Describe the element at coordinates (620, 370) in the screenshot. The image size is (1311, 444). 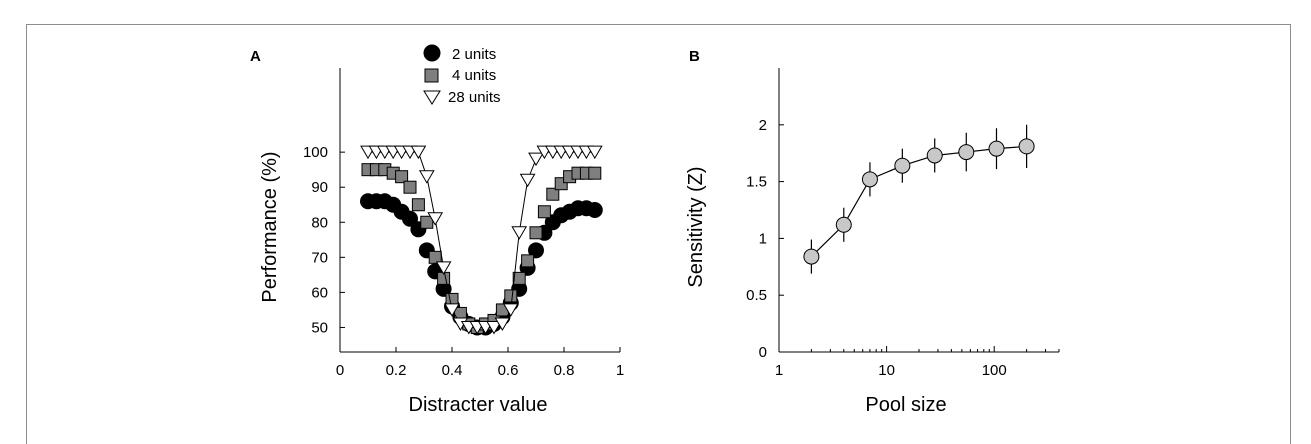
I see `panel-a-x-tick-label: 1` at that location.